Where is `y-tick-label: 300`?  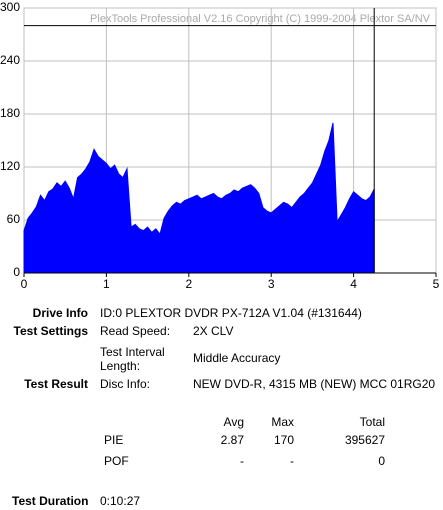
y-tick-label: 300 is located at coordinates (10, 7).